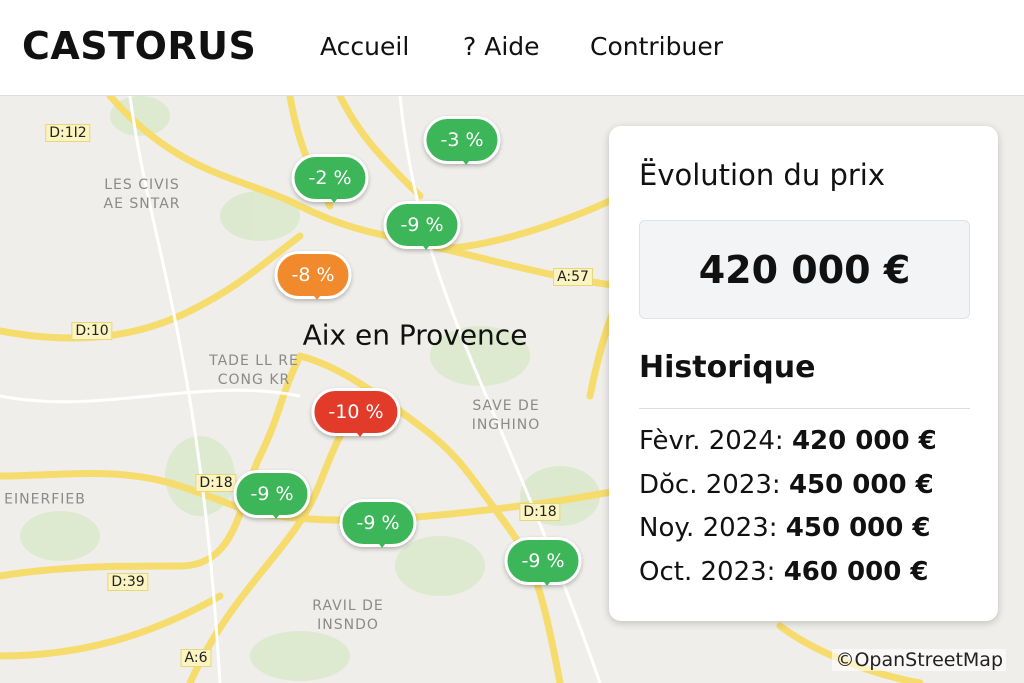 The image size is (1024, 683). I want to click on history-title: Historique, so click(727, 367).